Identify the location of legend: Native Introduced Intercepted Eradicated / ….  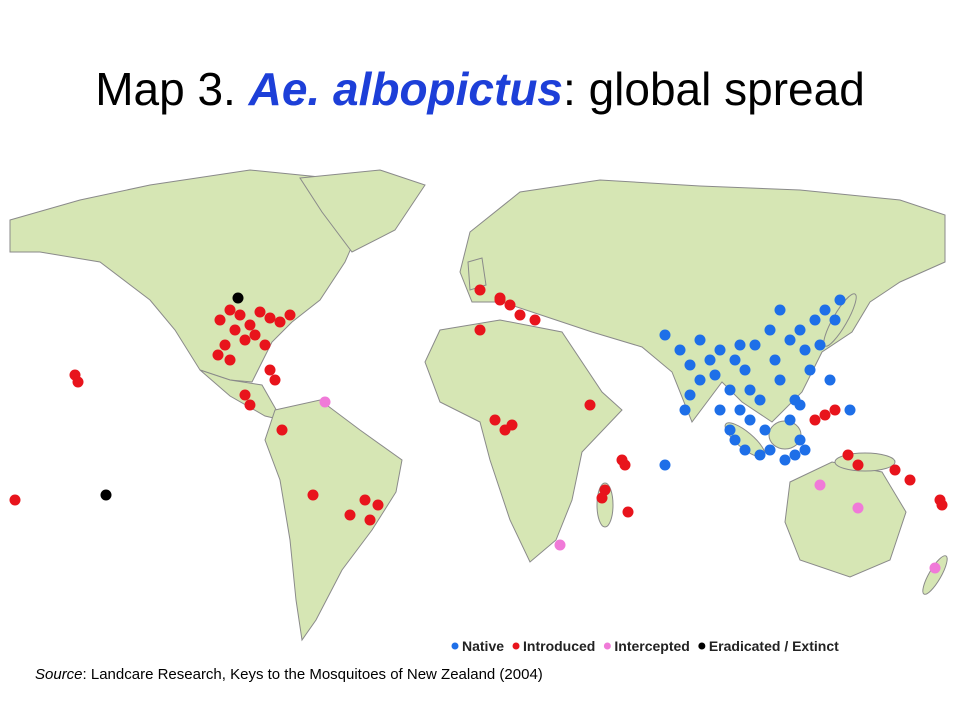
(645, 646).